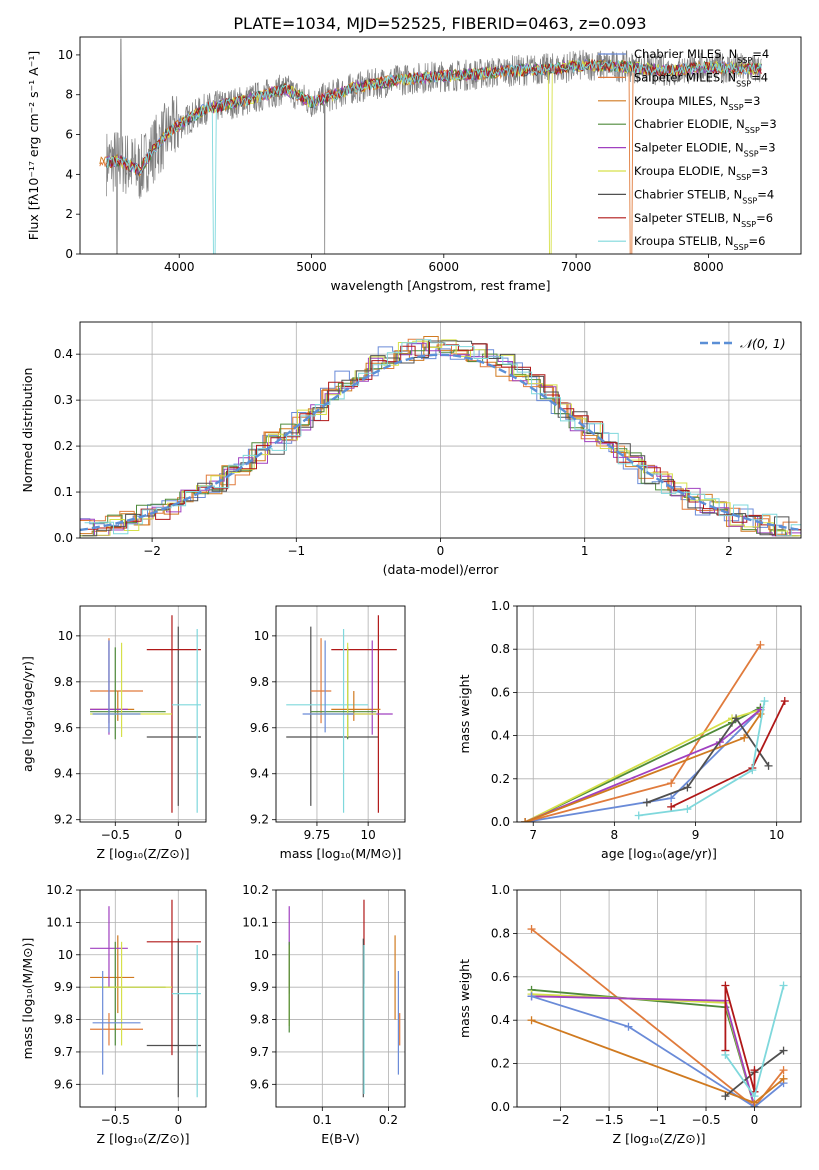  What do you see at coordinates (63, 820) in the screenshot?
I see `y-tick-label: 9.2` at bounding box center [63, 820].